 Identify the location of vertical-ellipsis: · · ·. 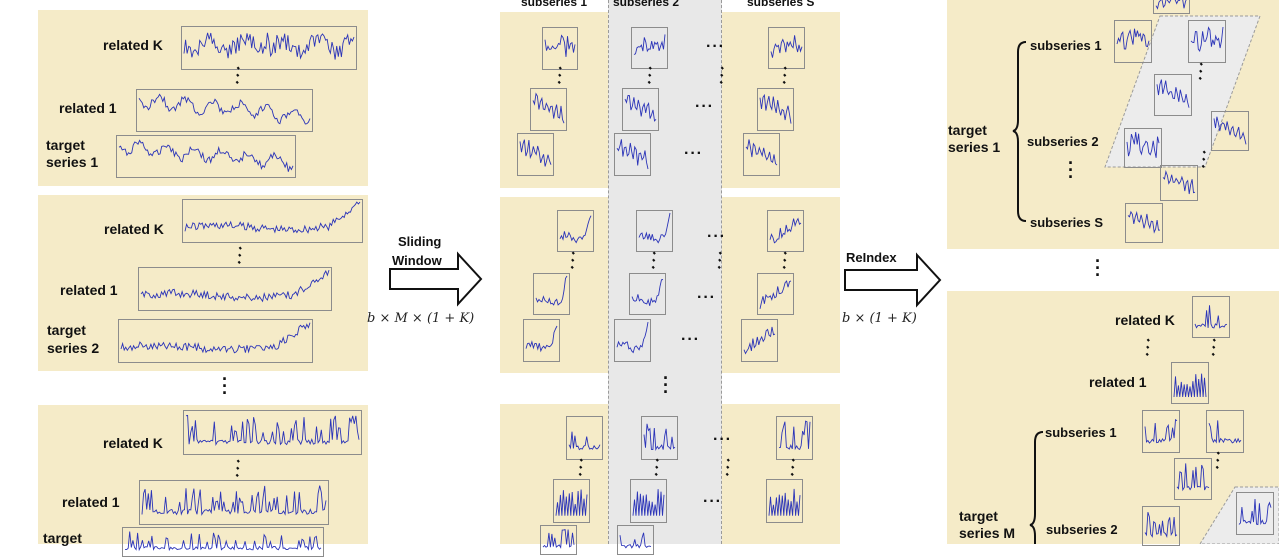
(1071, 170).